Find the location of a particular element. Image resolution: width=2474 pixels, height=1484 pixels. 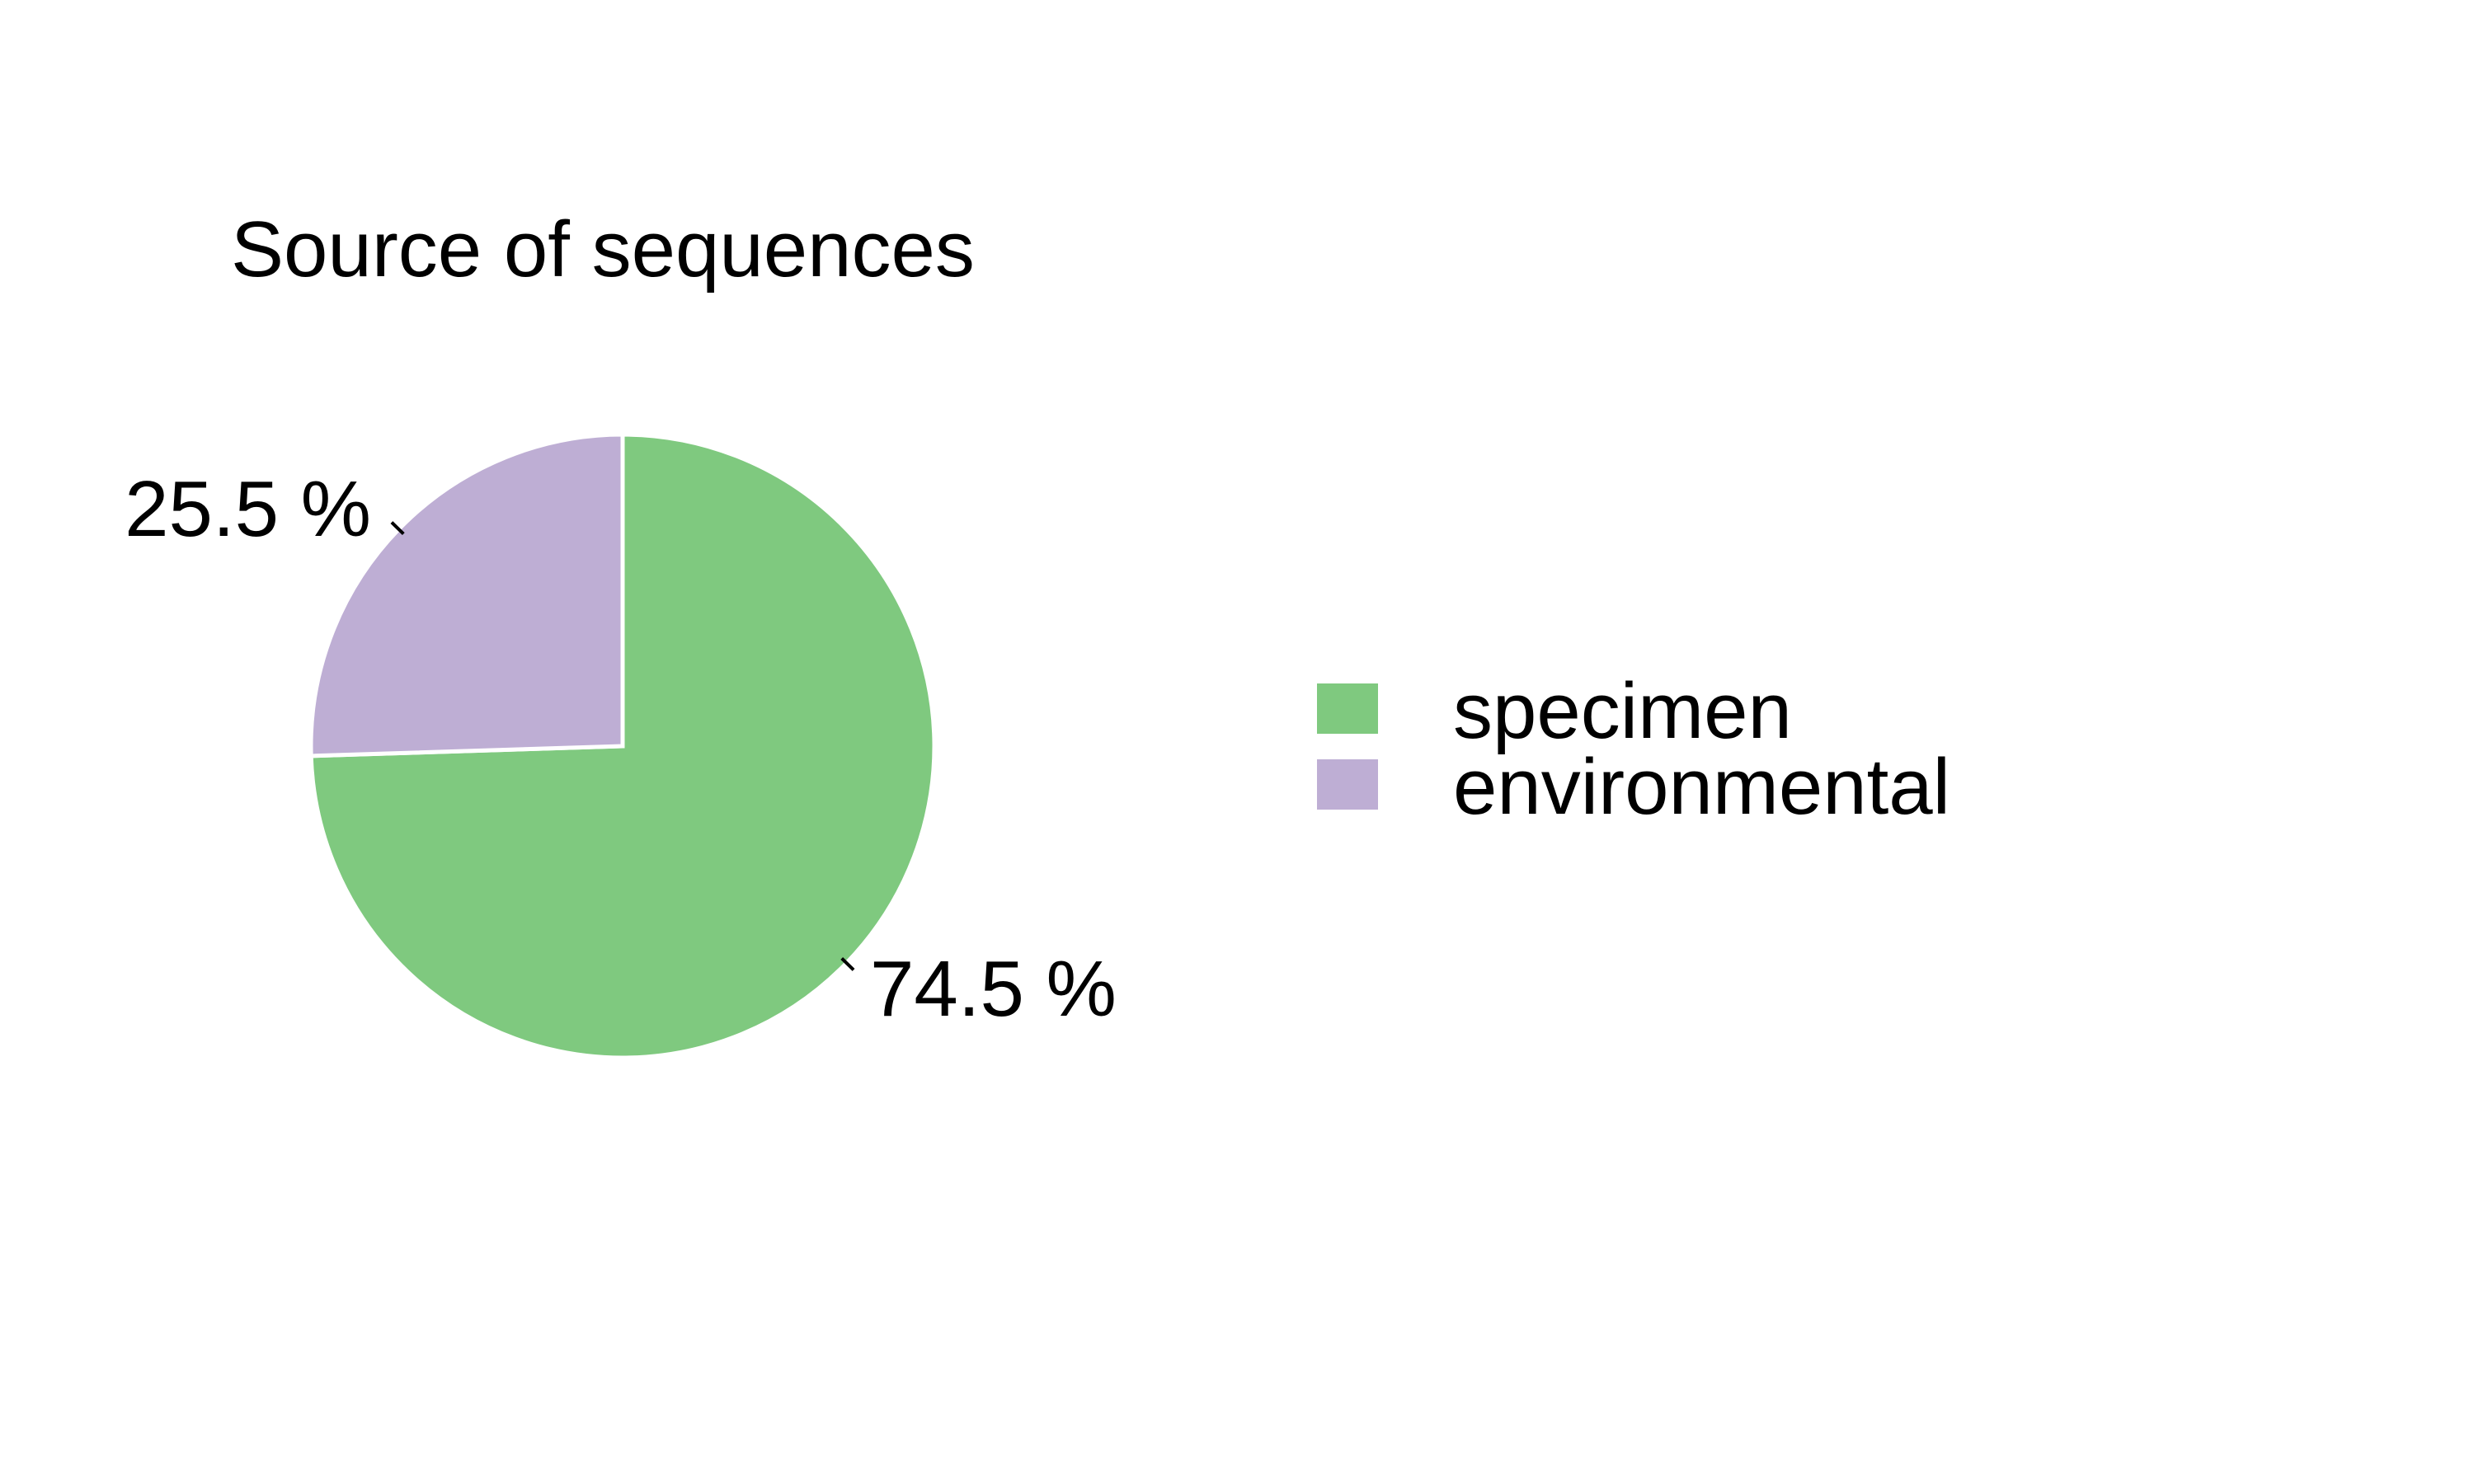

slice-label-specimen: 74.5 % is located at coordinates (993, 989).